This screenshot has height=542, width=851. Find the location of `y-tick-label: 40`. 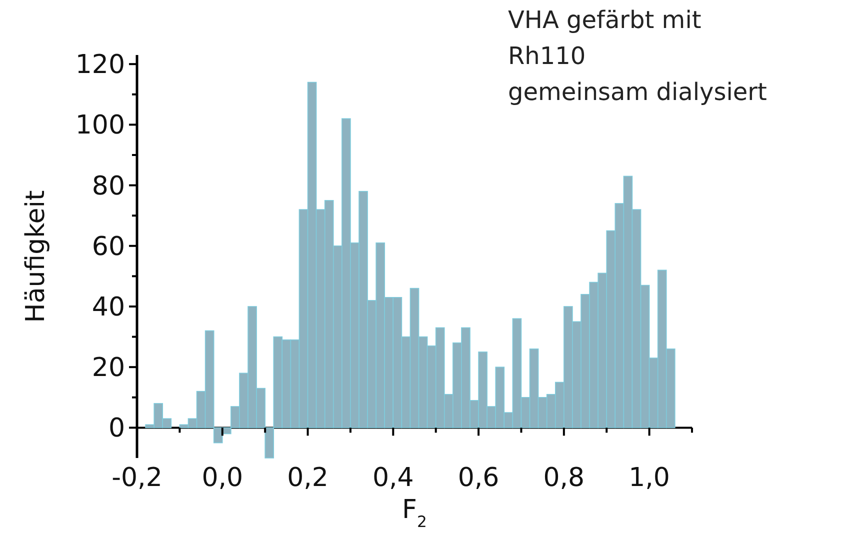

y-tick-label: 40 is located at coordinates (108, 307).